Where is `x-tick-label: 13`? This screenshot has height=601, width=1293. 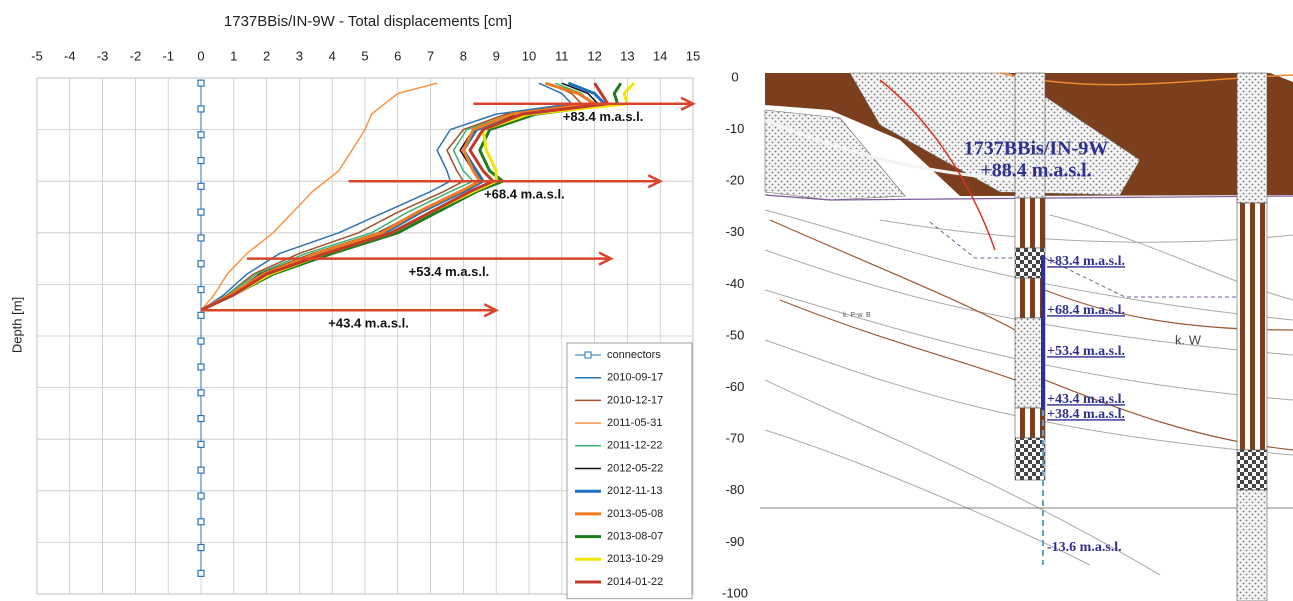 x-tick-label: 13 is located at coordinates (627, 55).